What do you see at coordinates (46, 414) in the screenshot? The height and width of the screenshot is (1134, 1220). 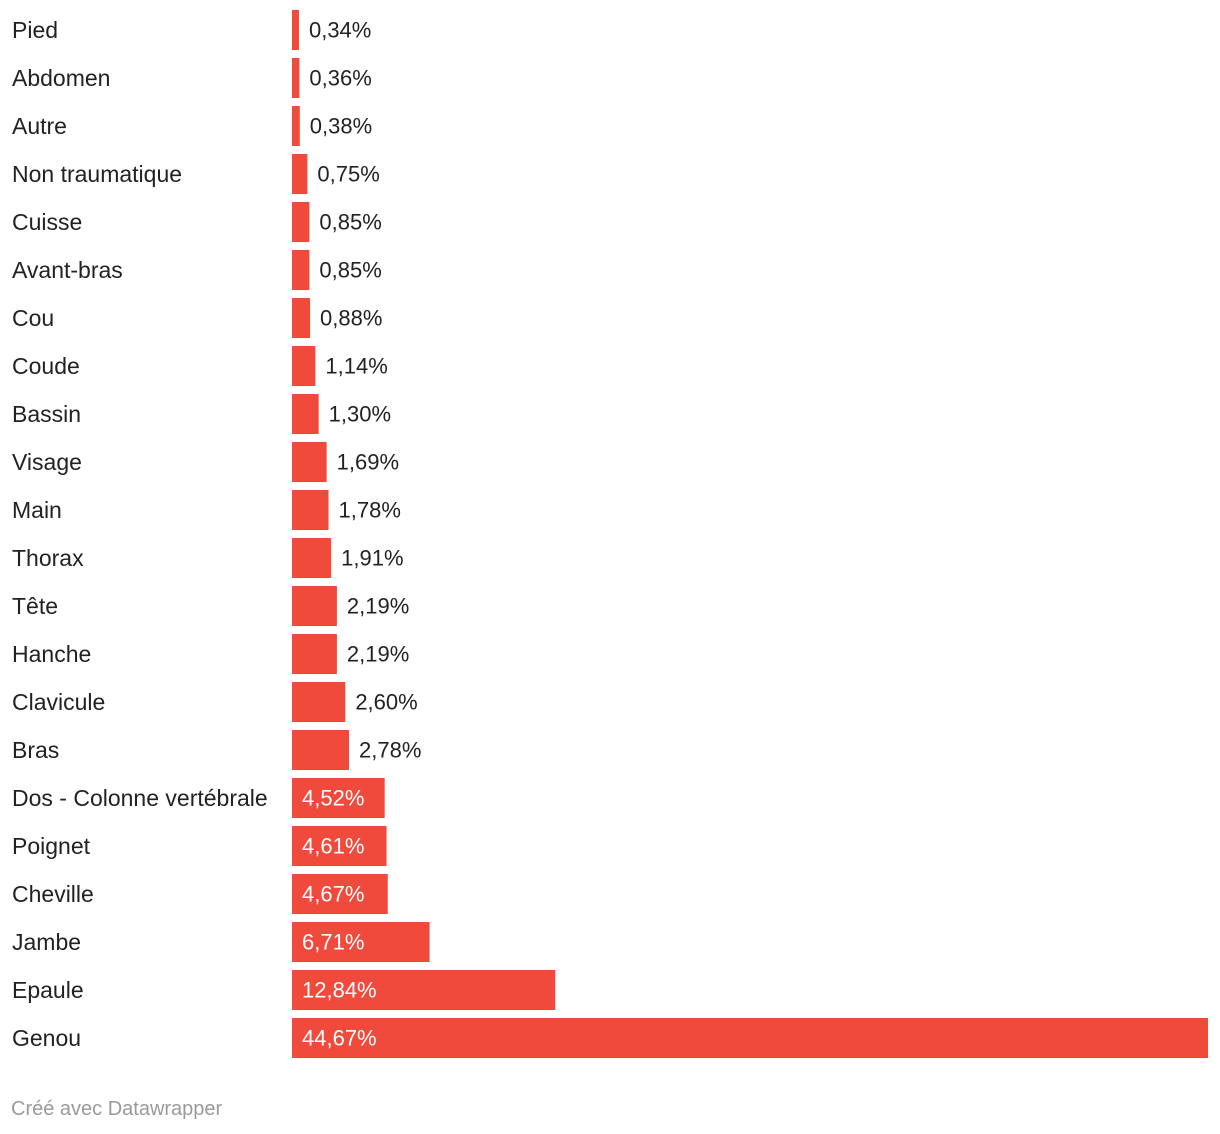 I see `category-label: Bassin` at bounding box center [46, 414].